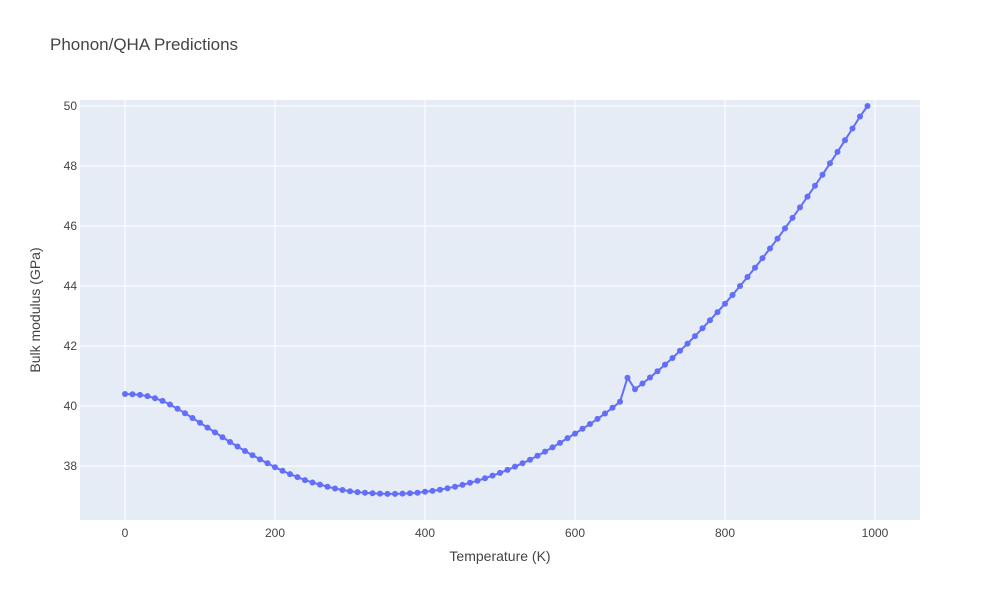 The height and width of the screenshot is (600, 1000). I want to click on x-tick-label: 800, so click(725, 533).